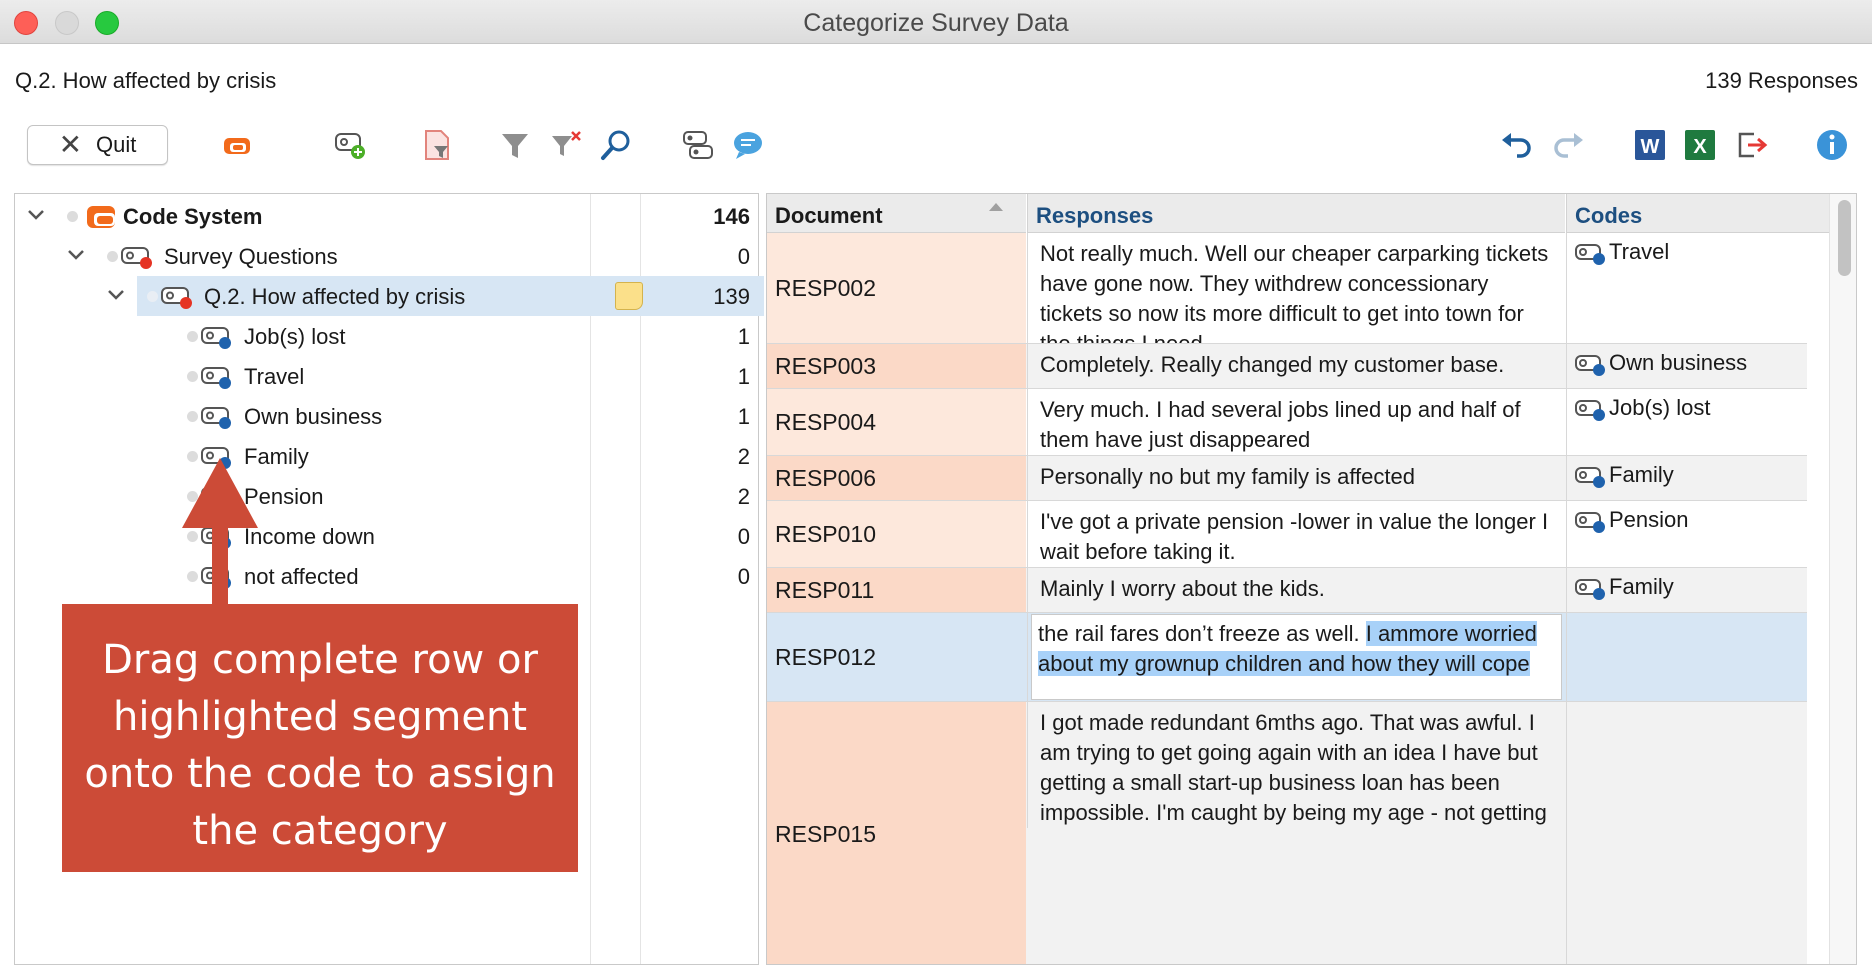 The height and width of the screenshot is (980, 1872). What do you see at coordinates (1844, 238) in the screenshot?
I see `scrollbar-thumb` at bounding box center [1844, 238].